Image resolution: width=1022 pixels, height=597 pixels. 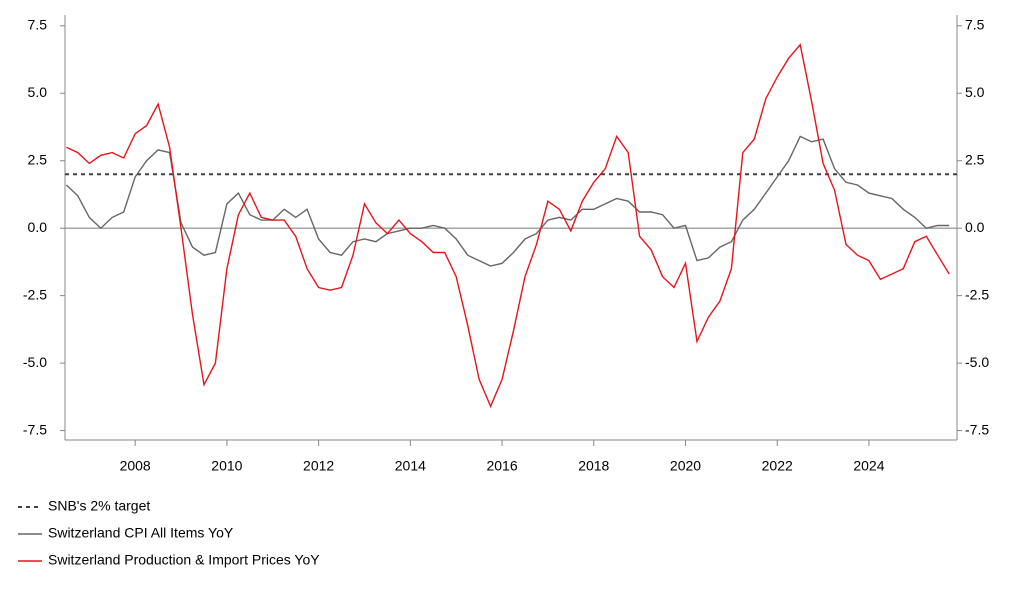 What do you see at coordinates (35, 429) in the screenshot?
I see `y-tick-label: -7.5` at bounding box center [35, 429].